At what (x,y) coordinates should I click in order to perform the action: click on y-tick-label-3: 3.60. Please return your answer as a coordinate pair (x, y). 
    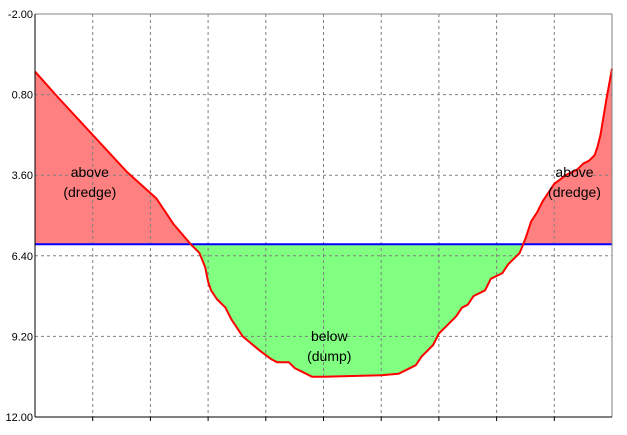
    Looking at the image, I should click on (22, 176).